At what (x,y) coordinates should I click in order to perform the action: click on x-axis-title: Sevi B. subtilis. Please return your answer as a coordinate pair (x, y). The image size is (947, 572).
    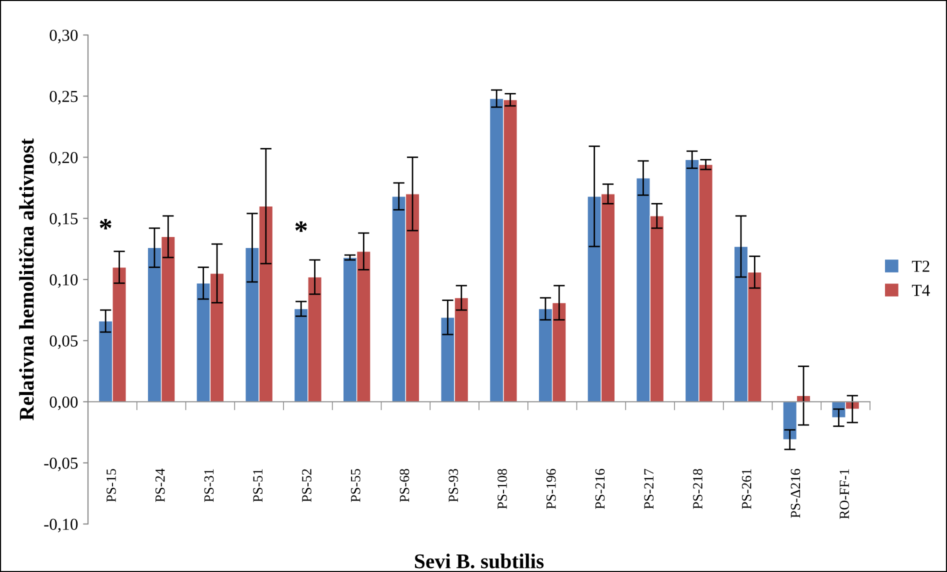
    Looking at the image, I should click on (479, 561).